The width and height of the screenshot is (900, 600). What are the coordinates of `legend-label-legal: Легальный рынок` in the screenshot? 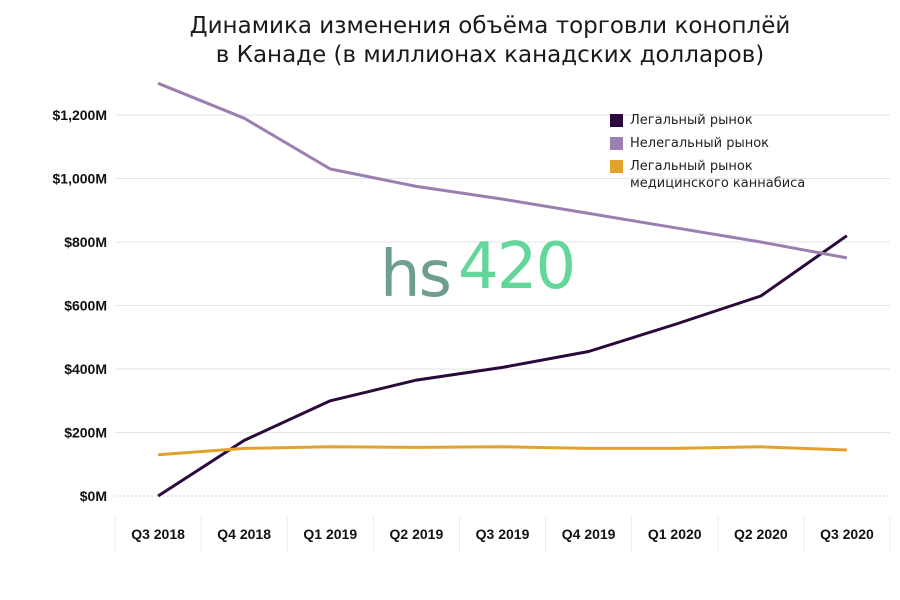 It's located at (691, 120).